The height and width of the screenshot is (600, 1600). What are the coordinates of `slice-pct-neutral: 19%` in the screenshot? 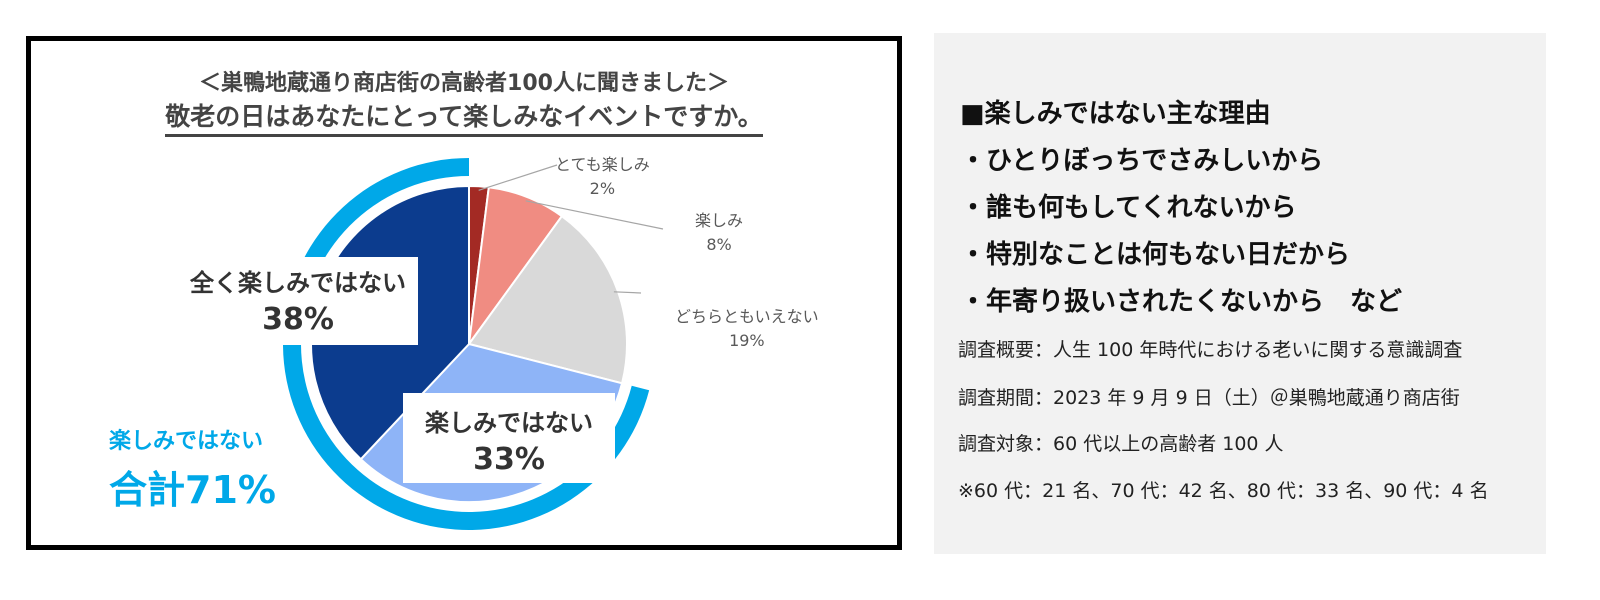 It's located at (747, 340).